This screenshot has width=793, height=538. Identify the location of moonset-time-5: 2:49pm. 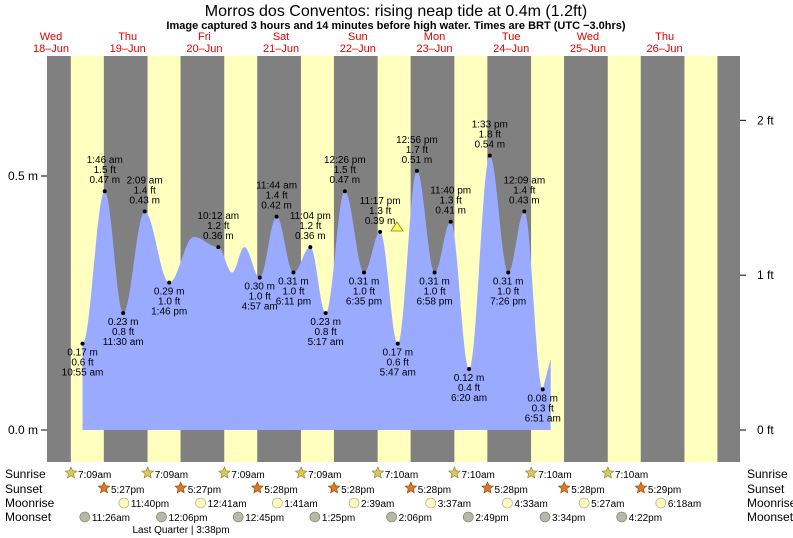
(491, 518).